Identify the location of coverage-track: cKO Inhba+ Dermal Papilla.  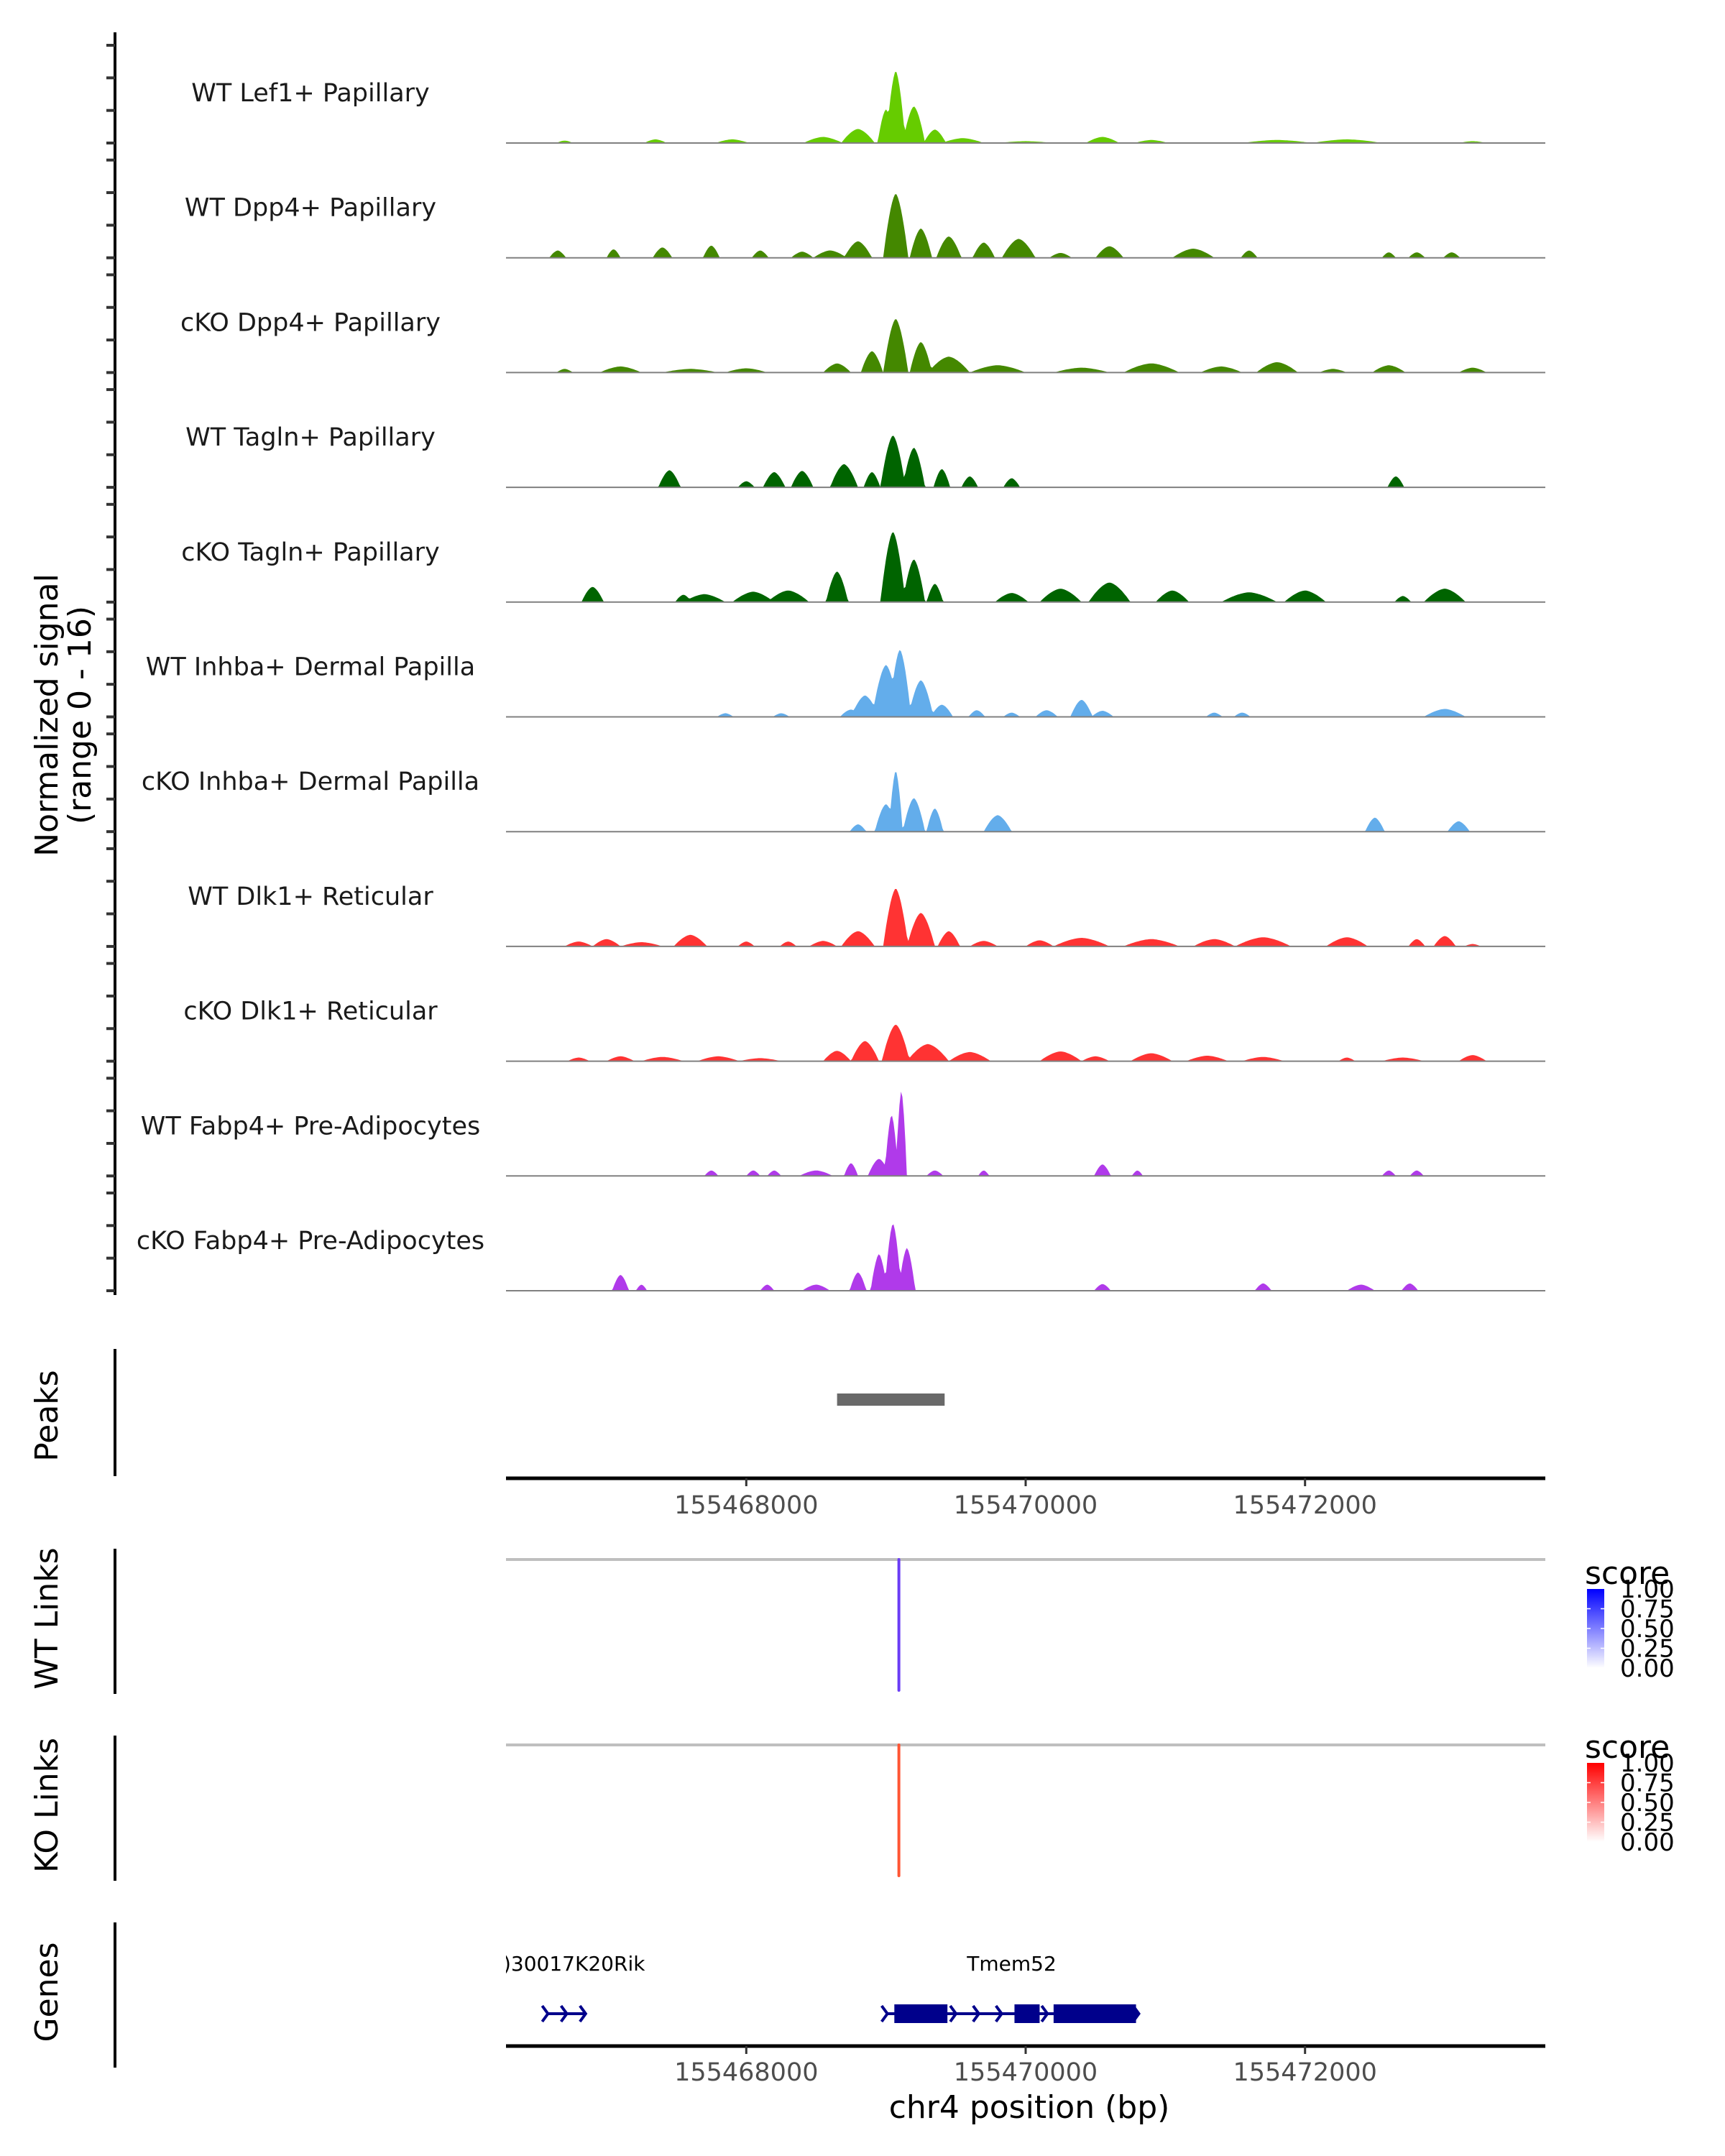
(843, 801).